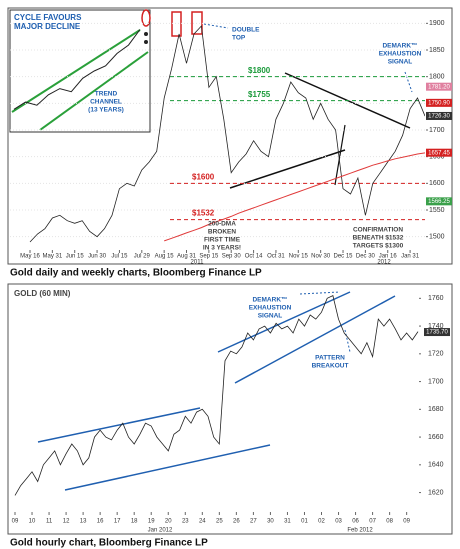 Image resolution: width=460 pixels, height=549 pixels. I want to click on cycle-marker, so click(146, 18).